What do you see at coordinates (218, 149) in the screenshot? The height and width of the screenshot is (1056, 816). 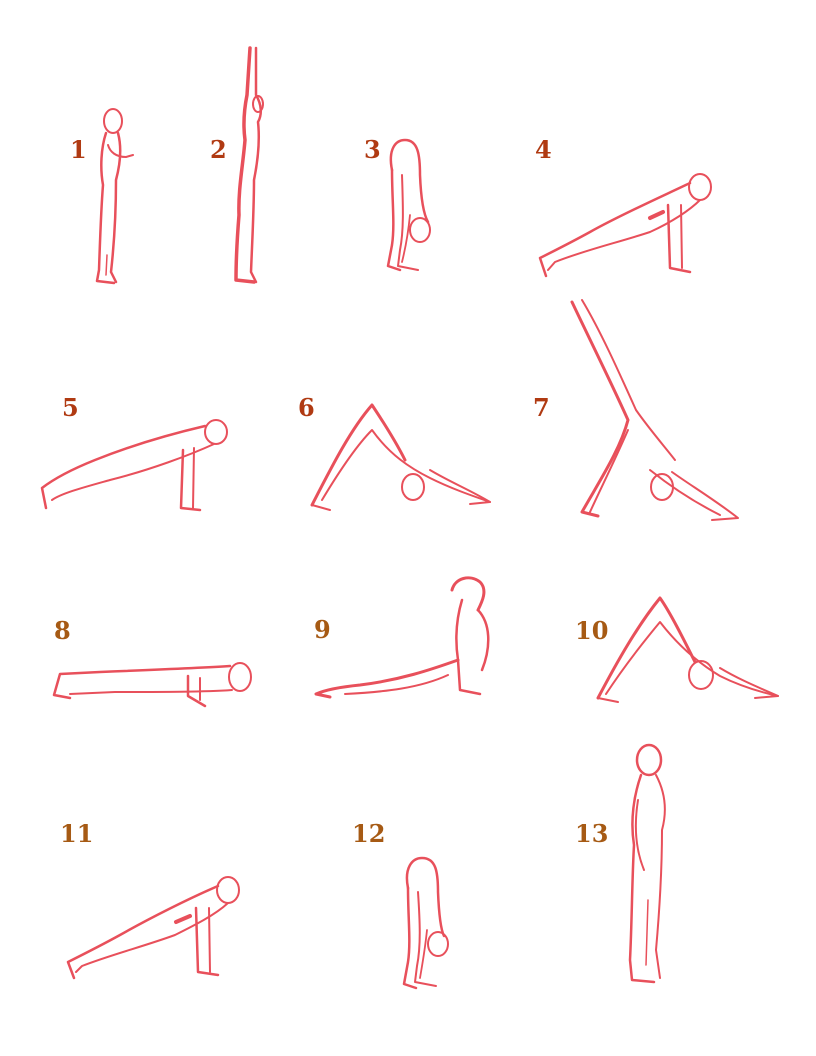 I see `step-number-2: 2` at bounding box center [218, 149].